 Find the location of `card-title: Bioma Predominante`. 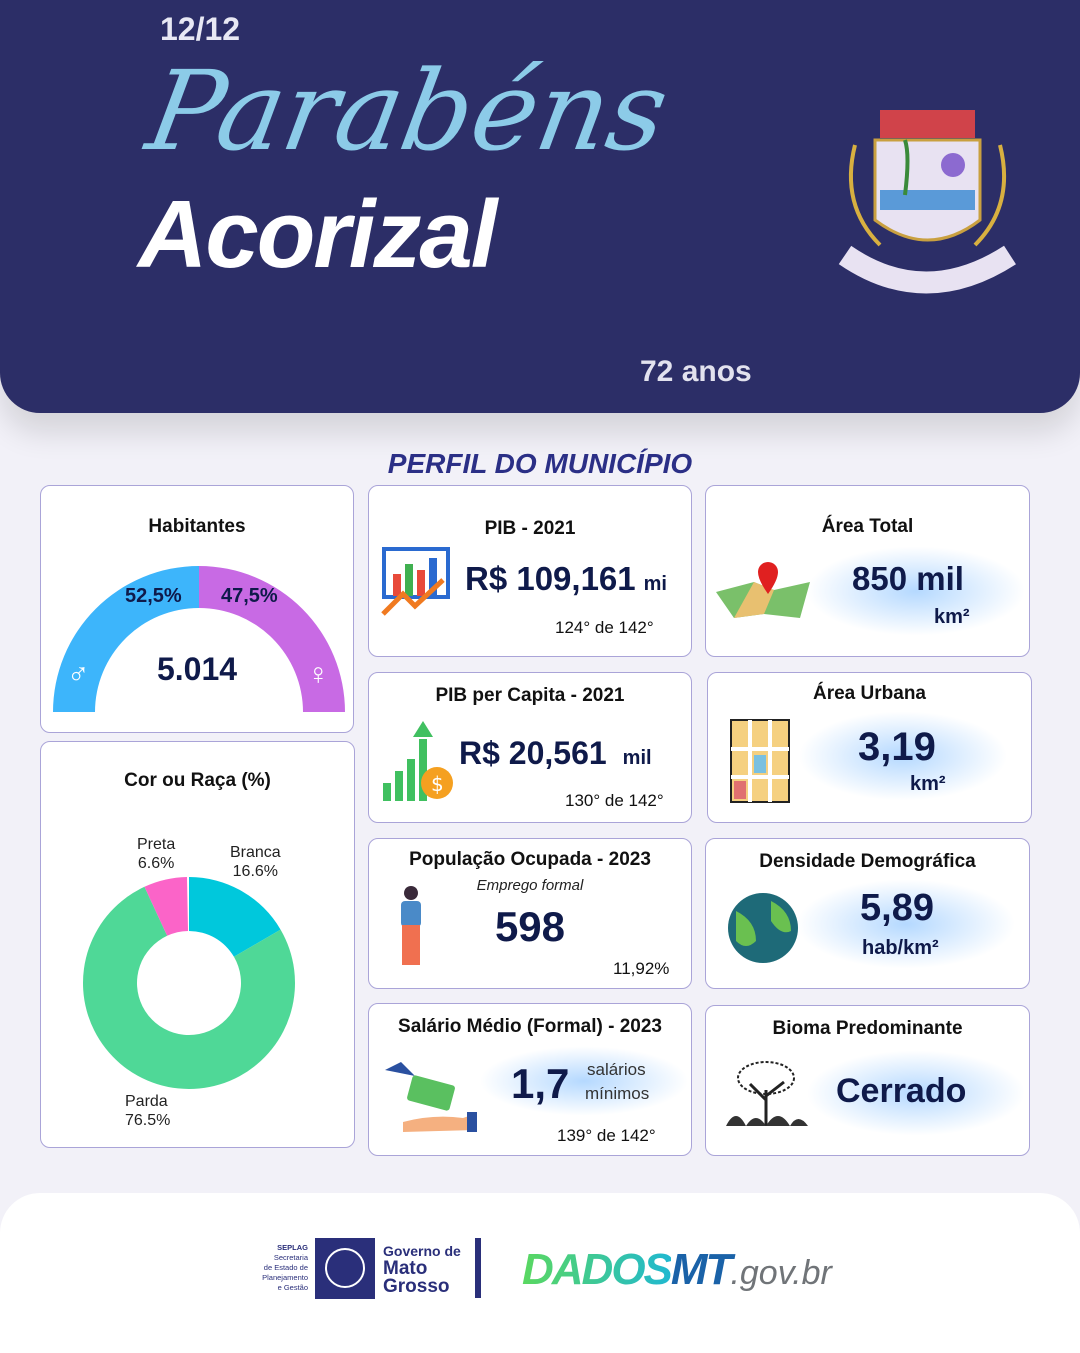

card-title: Bioma Predominante is located at coordinates (867, 1028).